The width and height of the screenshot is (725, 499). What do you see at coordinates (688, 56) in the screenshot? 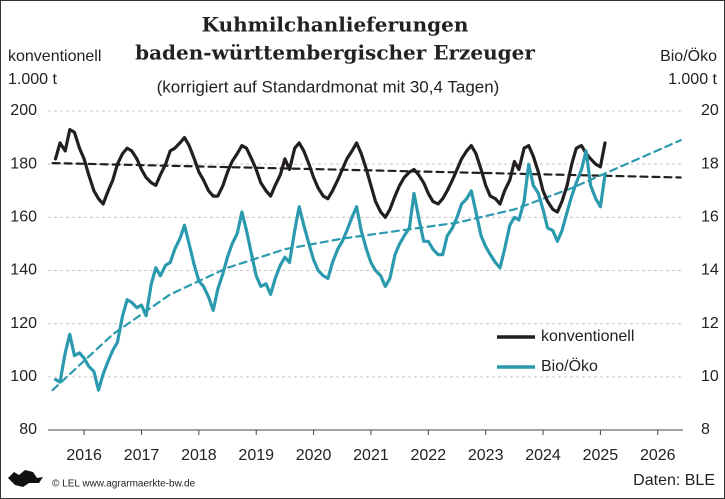
I see `y2-axis-label: Bio/Öko` at bounding box center [688, 56].